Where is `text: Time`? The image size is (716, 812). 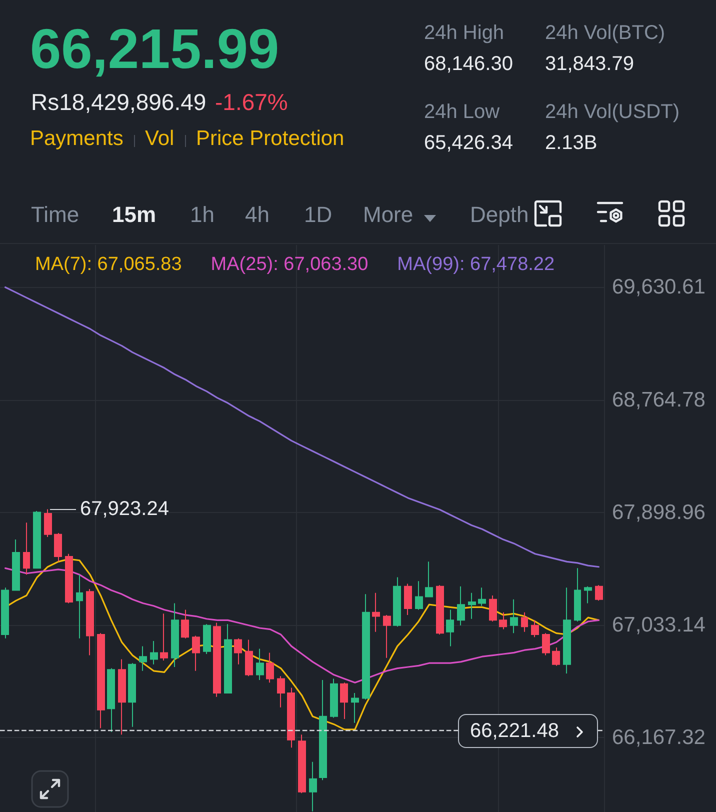 text: Time is located at coordinates (55, 214).